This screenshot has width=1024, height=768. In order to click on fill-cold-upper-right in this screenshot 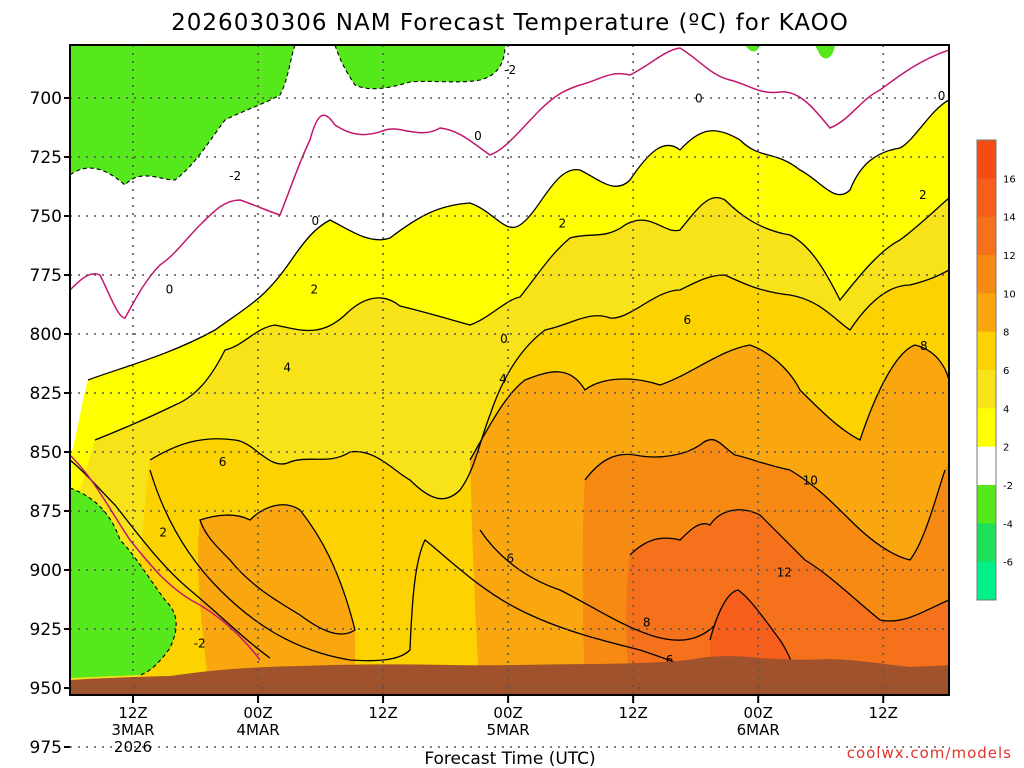, I will do `click(790, 52)`.